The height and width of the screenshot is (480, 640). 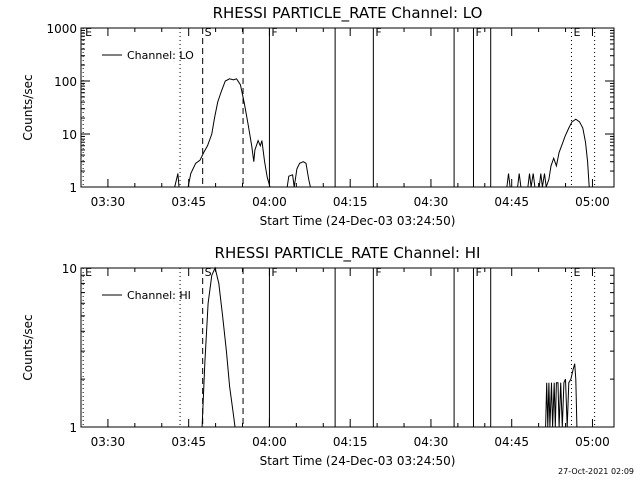 What do you see at coordinates (73, 188) in the screenshot?
I see `chart1-ytick-label: 1` at bounding box center [73, 188].